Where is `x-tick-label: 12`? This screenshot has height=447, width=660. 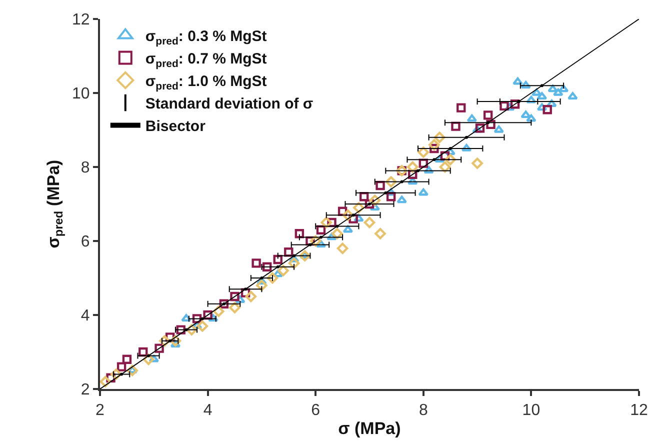 x-tick-label: 12 is located at coordinates (639, 411).